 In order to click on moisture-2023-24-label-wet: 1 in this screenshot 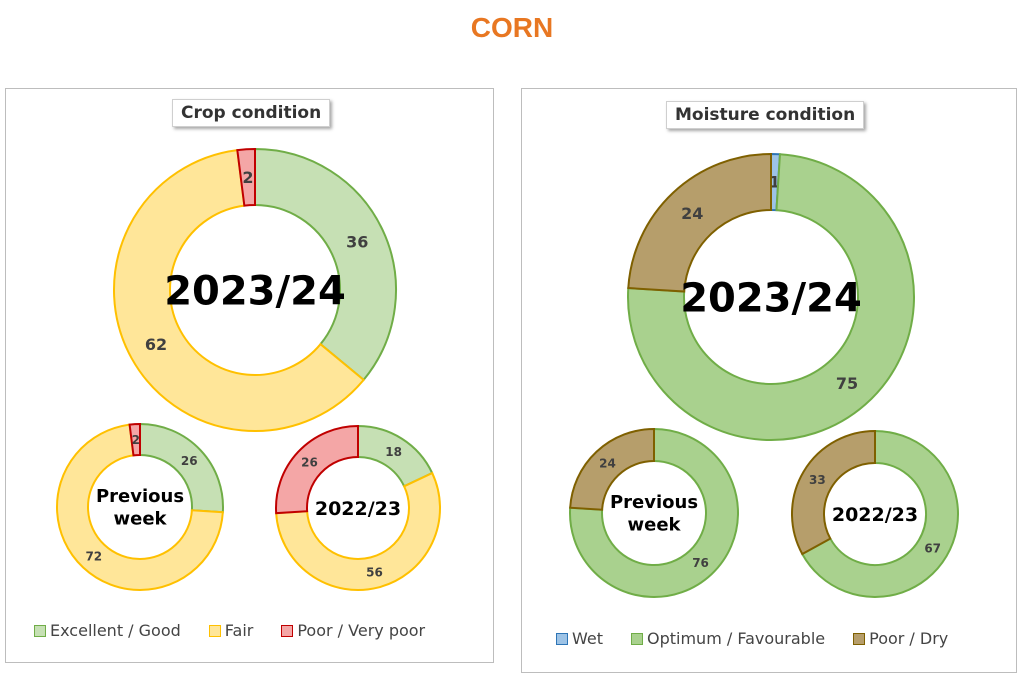, I will do `click(774, 182)`.